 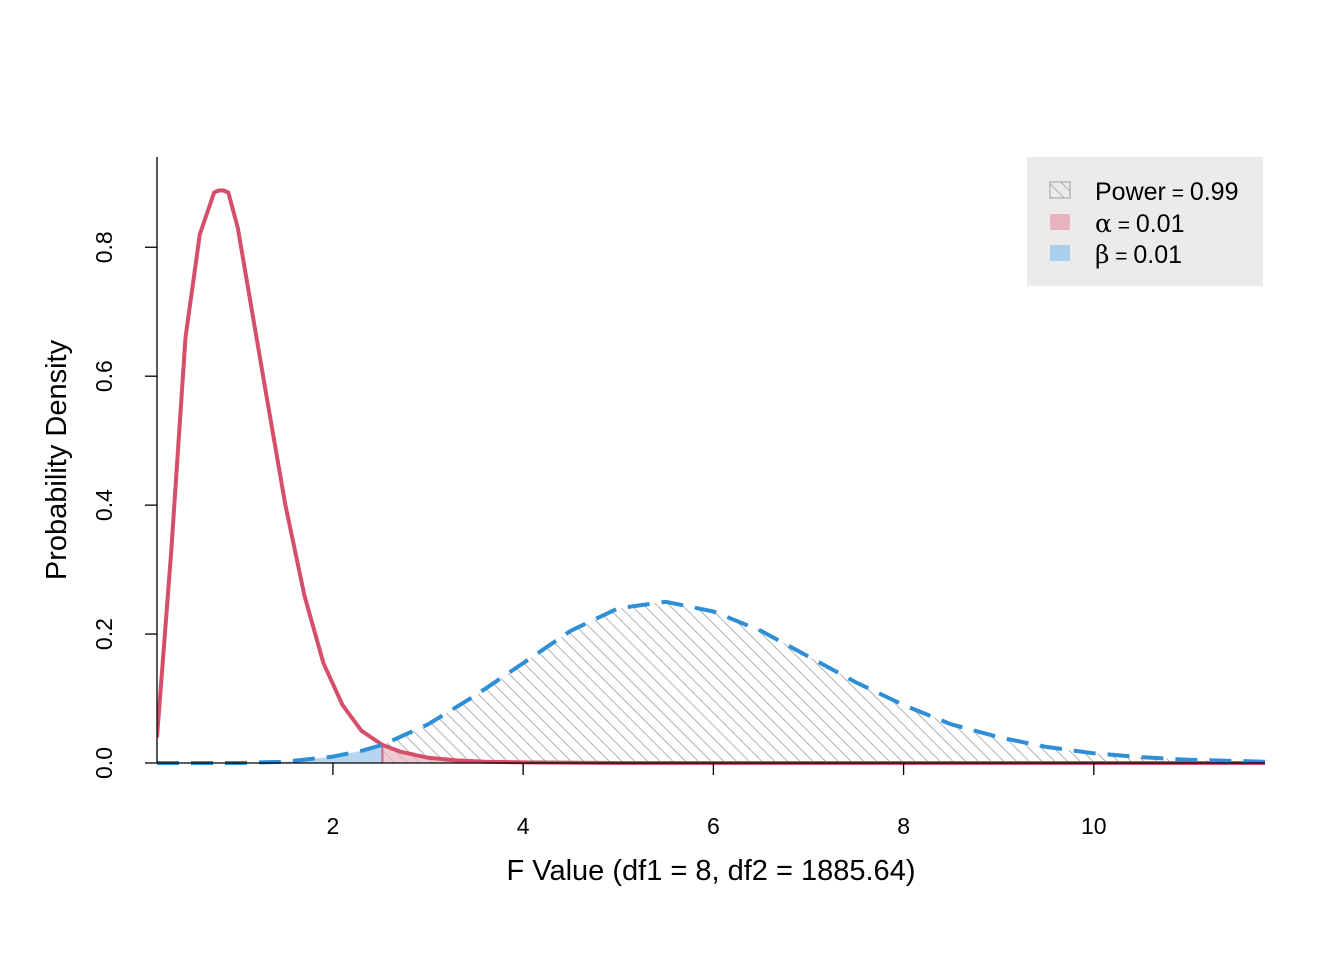 I want to click on legend-entry-label: β = 0.01, so click(x=1138, y=254).